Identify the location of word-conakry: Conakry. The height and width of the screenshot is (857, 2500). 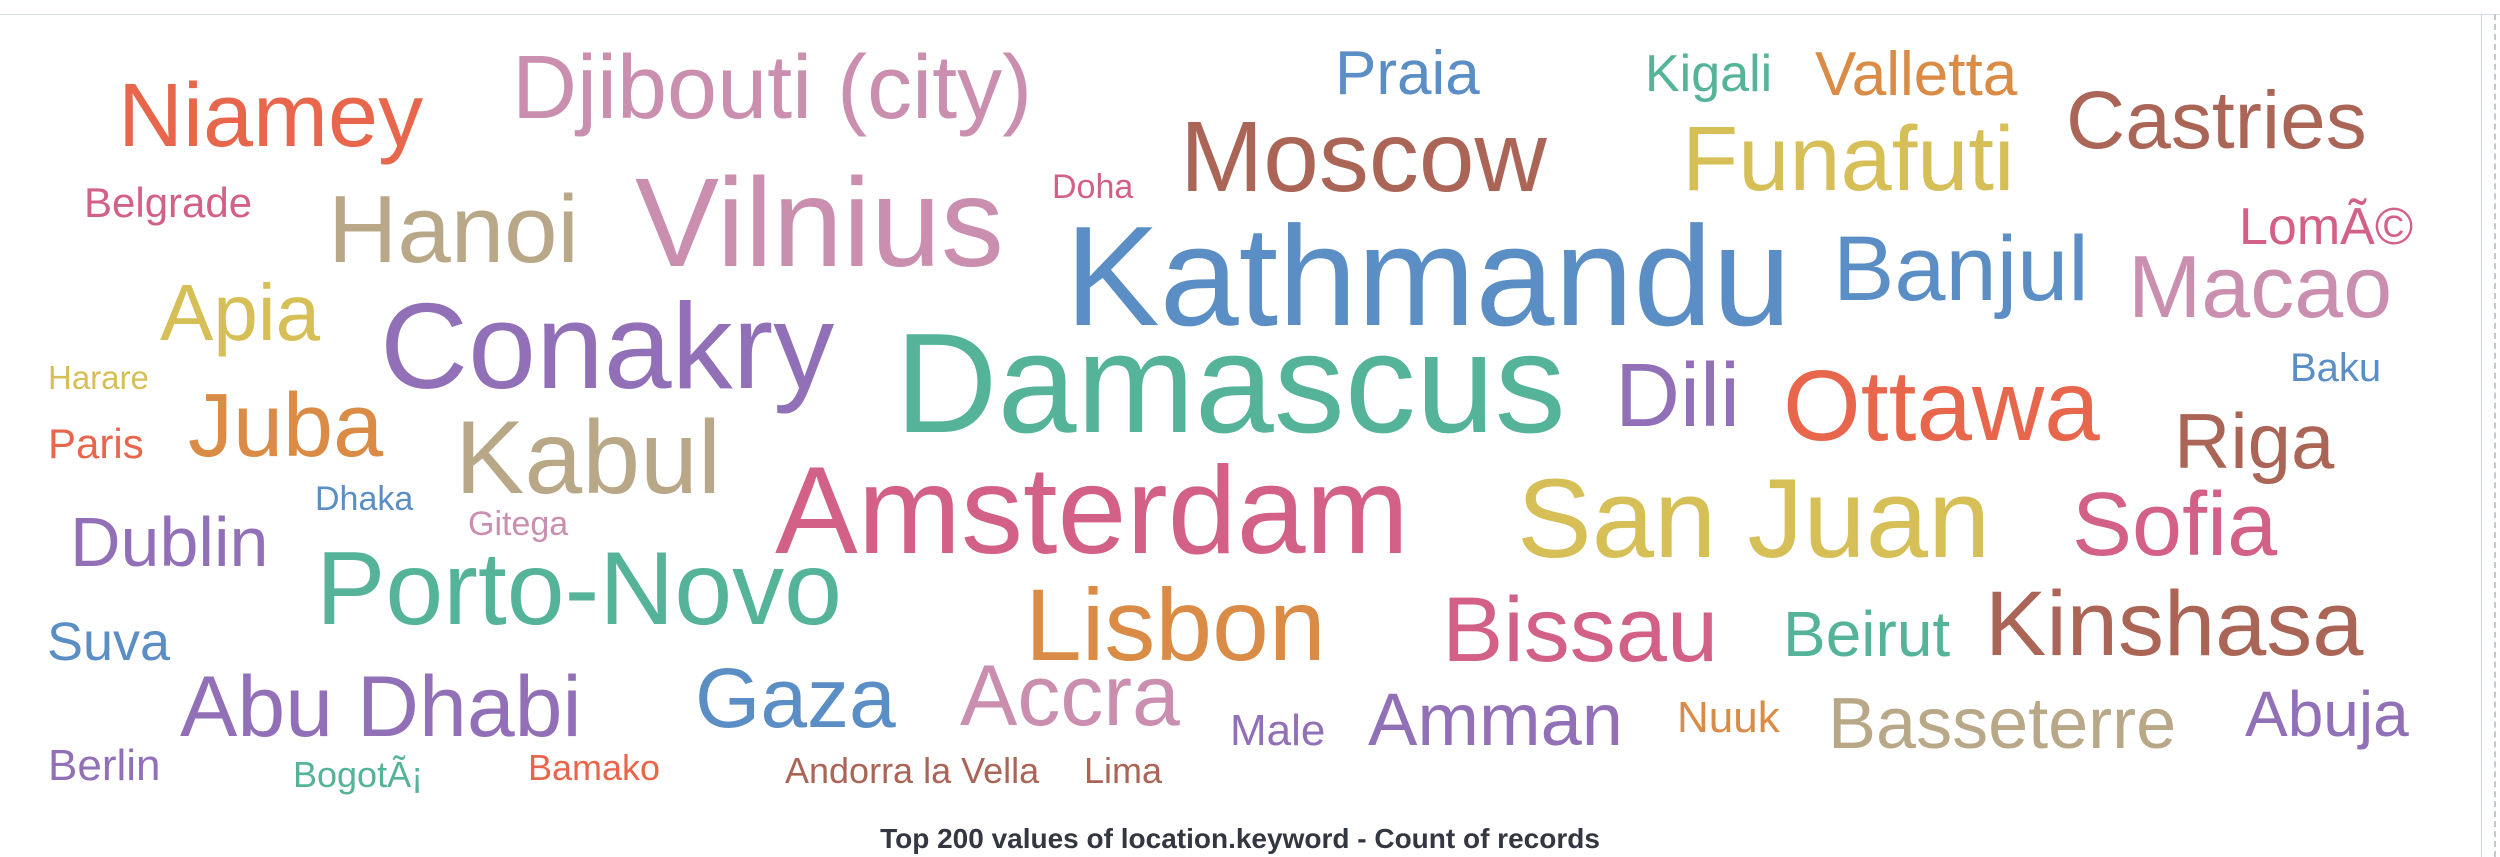
(607, 346).